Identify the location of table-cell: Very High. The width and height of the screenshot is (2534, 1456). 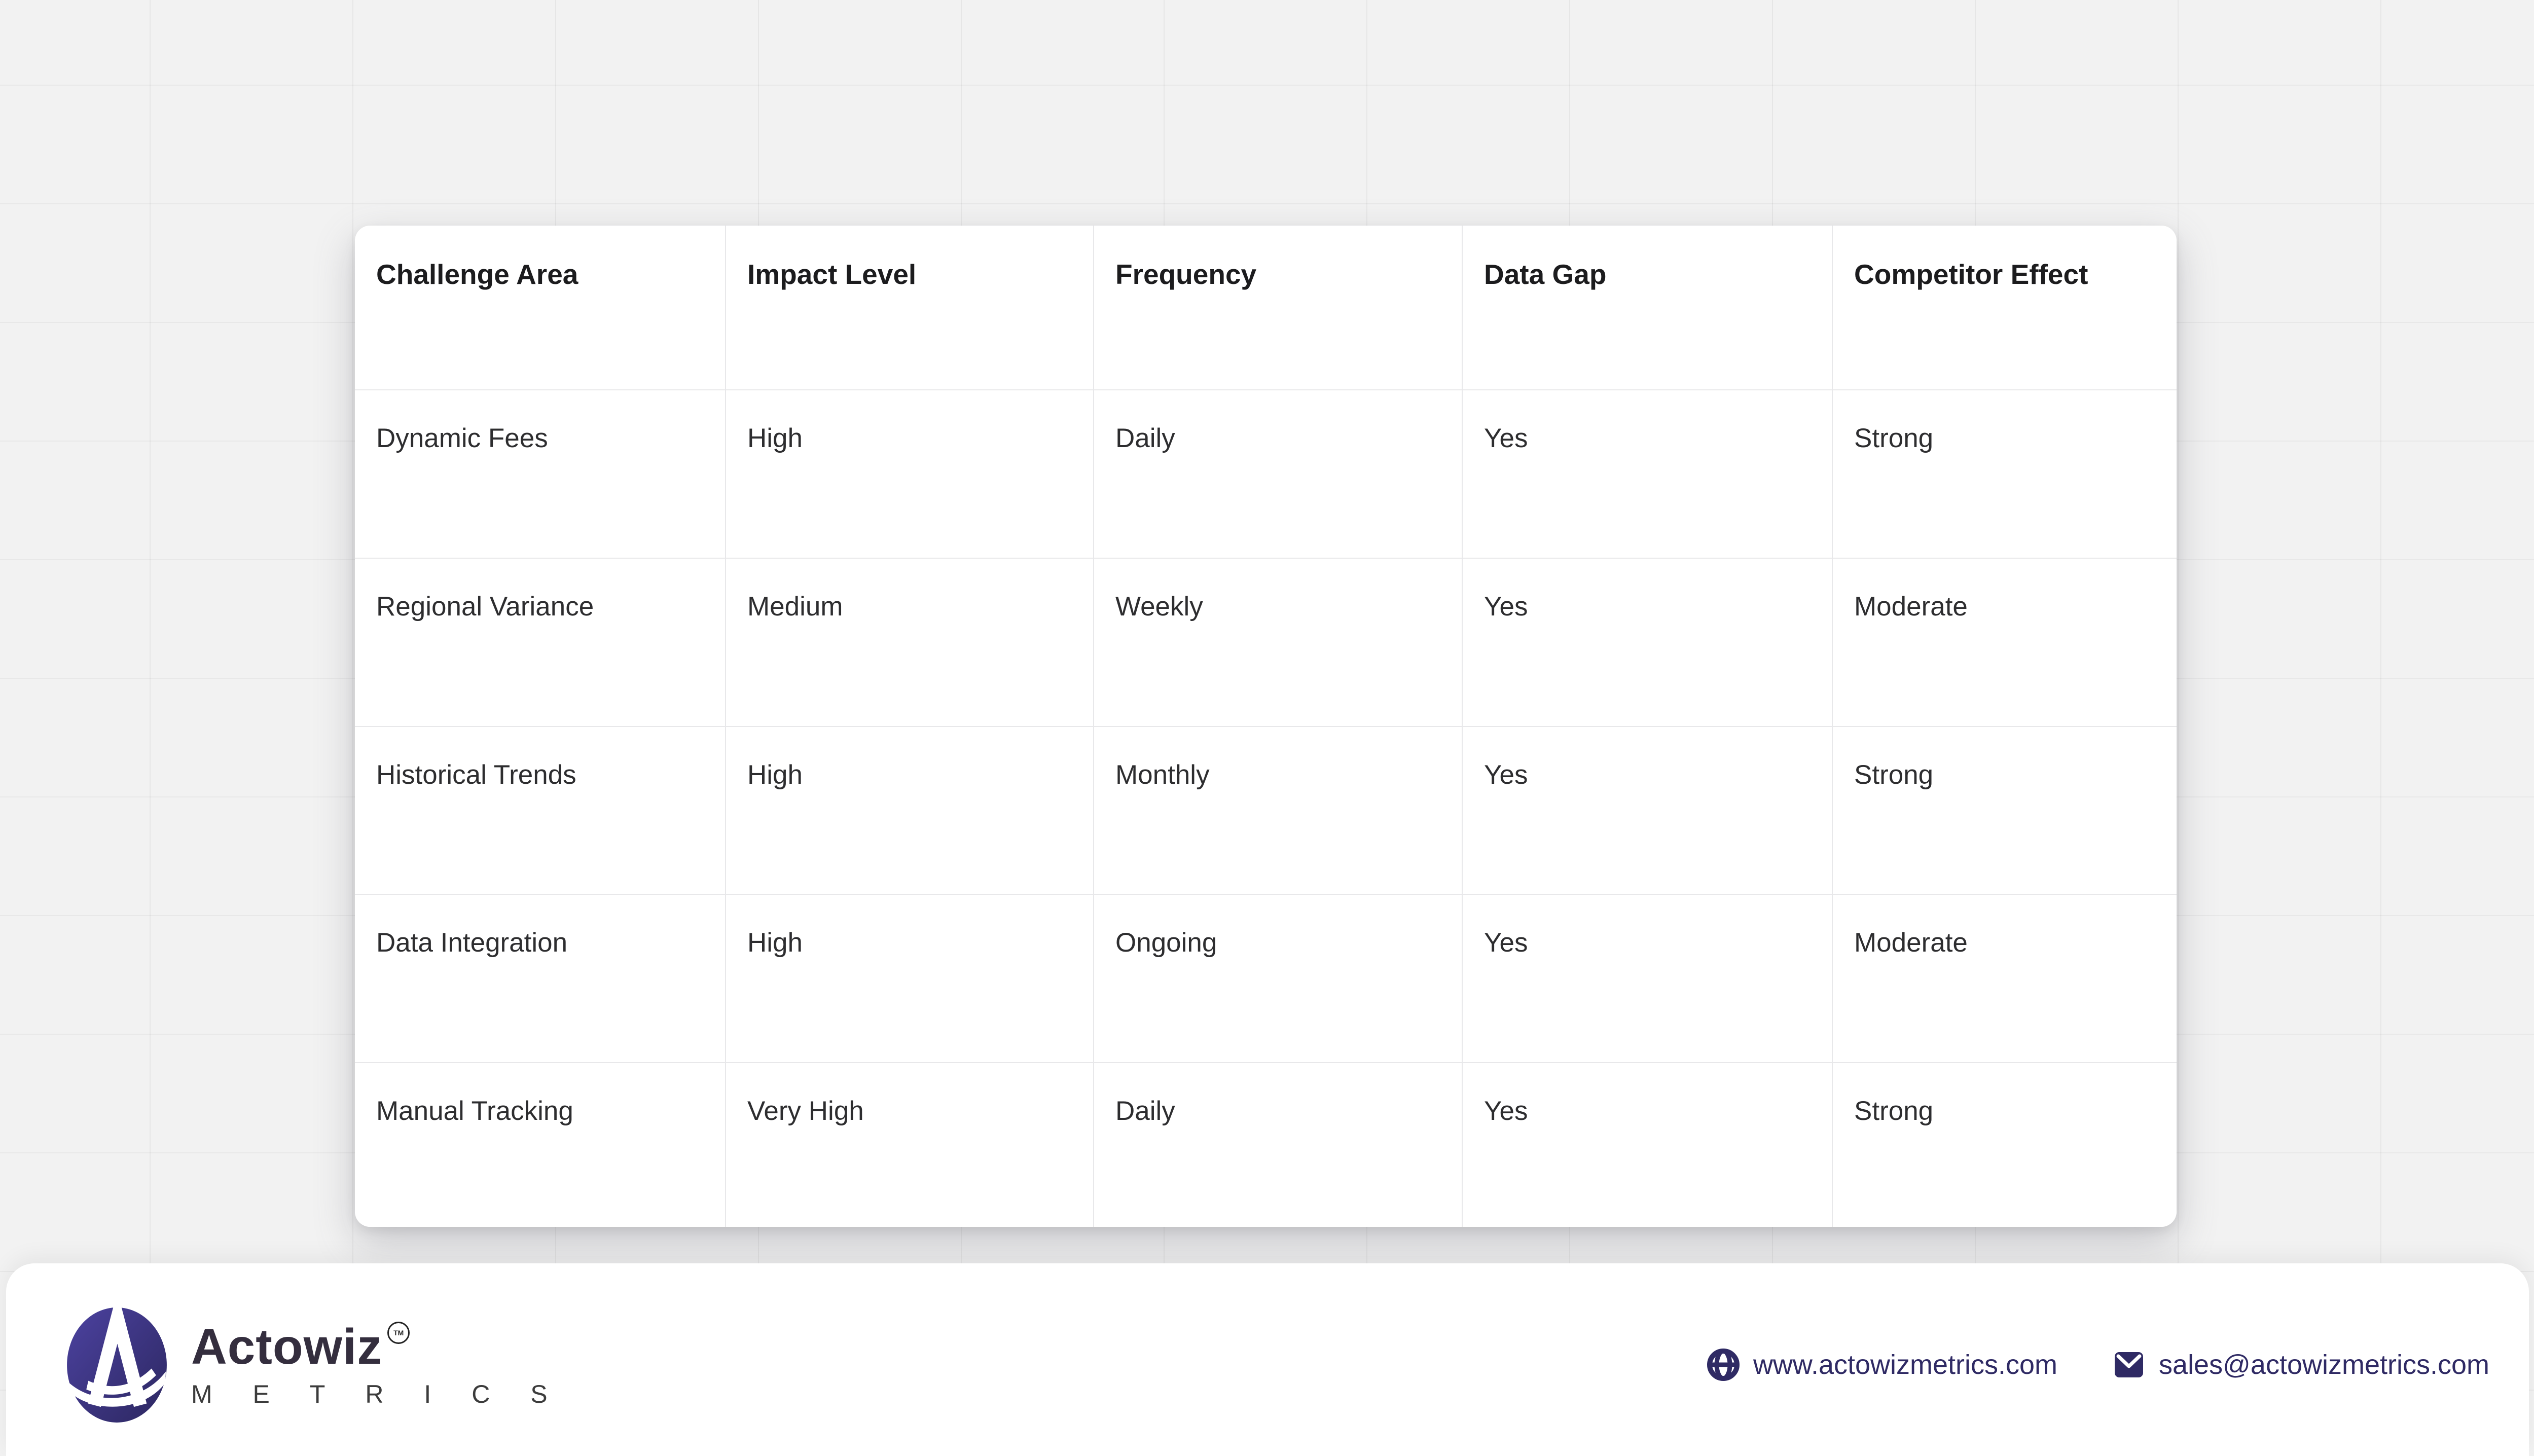
(910, 1145).